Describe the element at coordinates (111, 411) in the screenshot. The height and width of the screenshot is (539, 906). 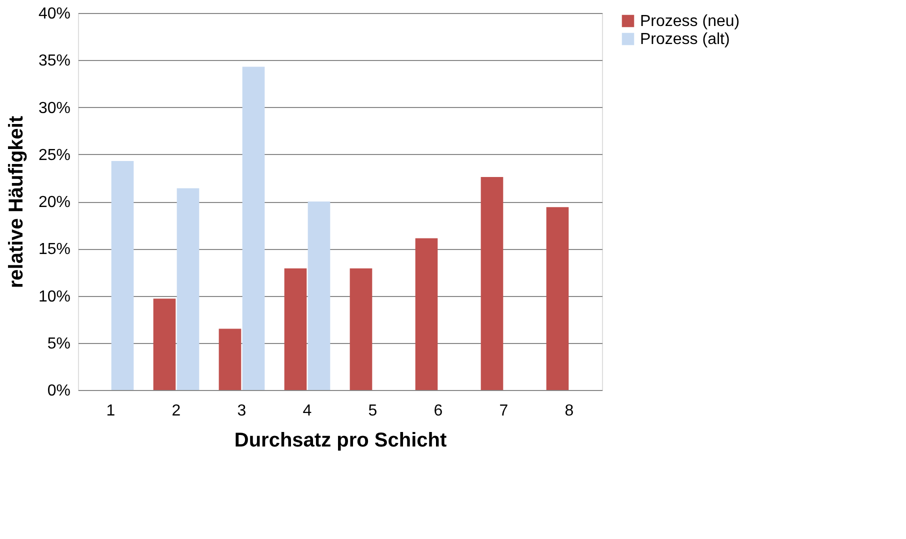
I see `x-tick-label: 1` at that location.